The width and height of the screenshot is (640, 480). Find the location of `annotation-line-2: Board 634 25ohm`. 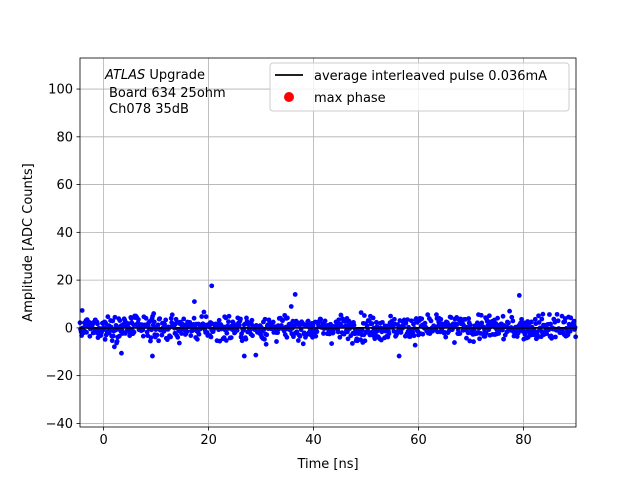

annotation-line-2: Board 634 25ohm is located at coordinates (167, 93).